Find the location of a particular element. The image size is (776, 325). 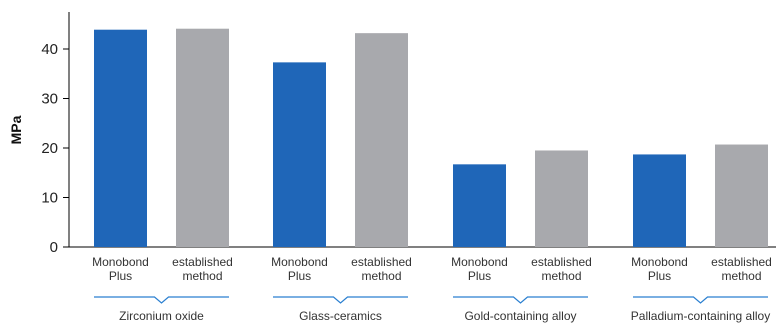

y-tick-label: 40 is located at coordinates (49, 49).